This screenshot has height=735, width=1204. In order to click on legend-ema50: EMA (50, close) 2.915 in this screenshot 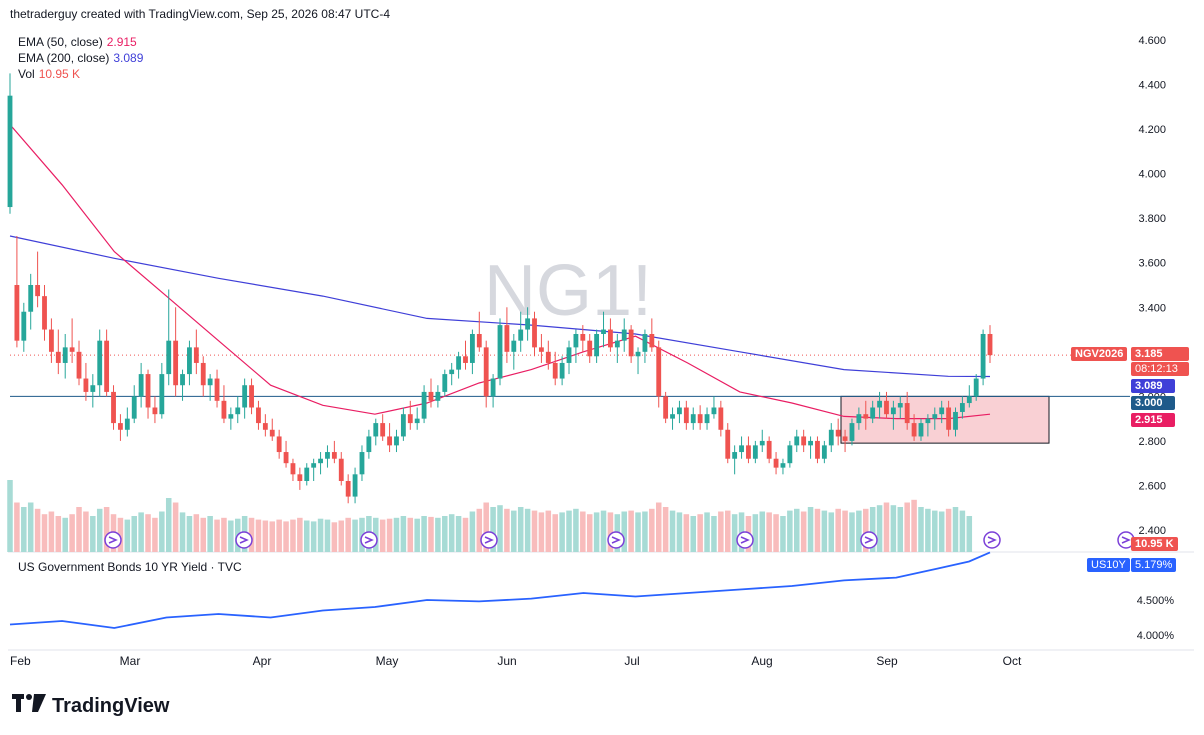, I will do `click(80, 42)`.